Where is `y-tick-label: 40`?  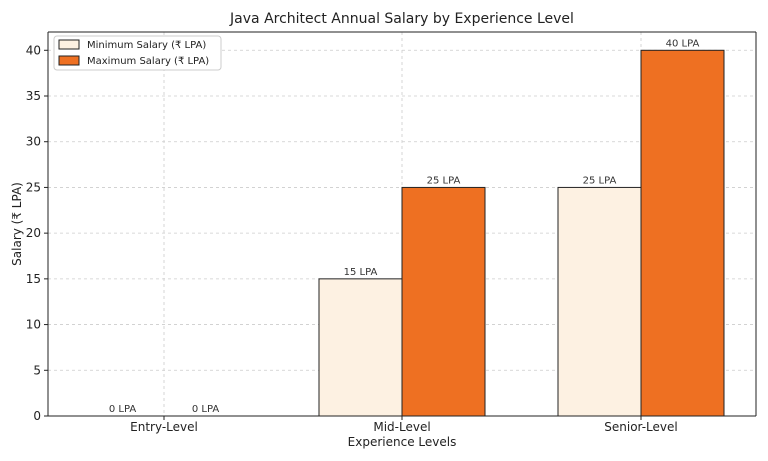 y-tick-label: 40 is located at coordinates (33, 50).